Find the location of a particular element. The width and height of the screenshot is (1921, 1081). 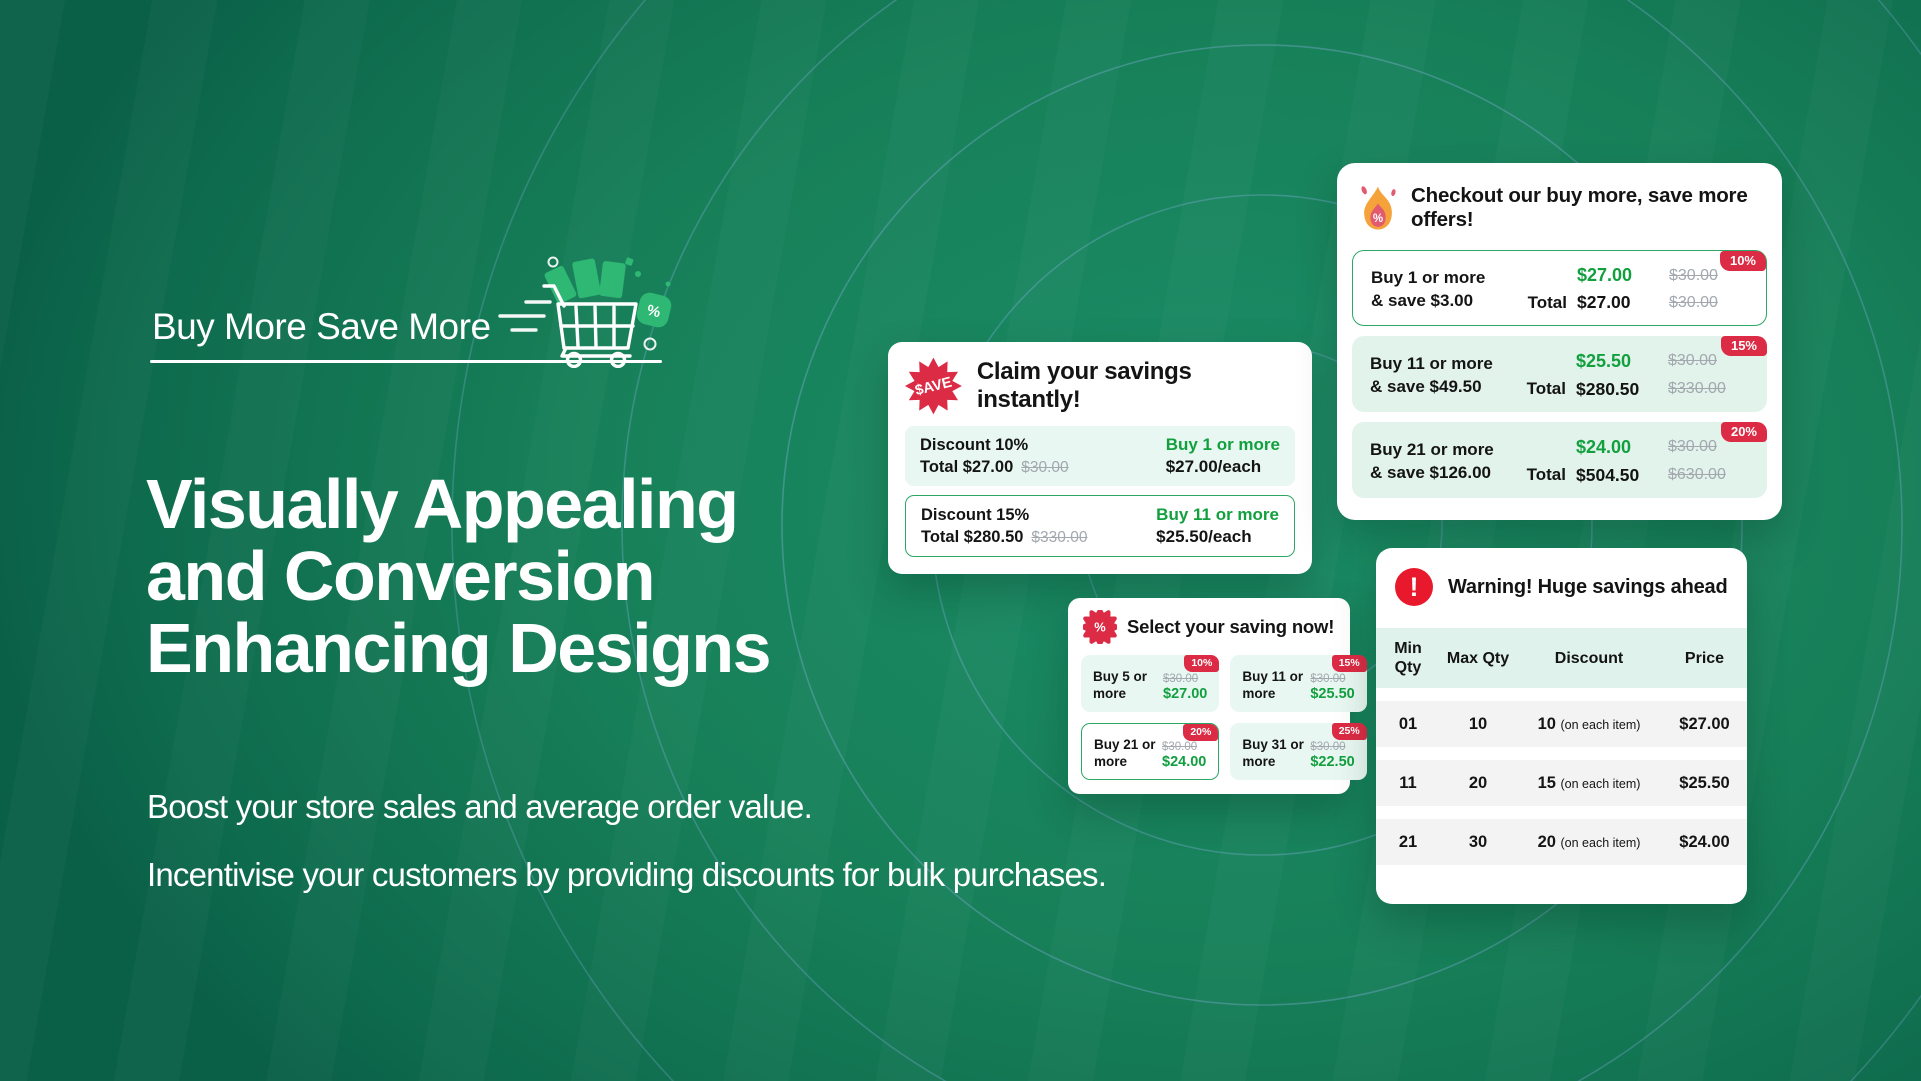

row3-discount: 20 is located at coordinates (1546, 841).